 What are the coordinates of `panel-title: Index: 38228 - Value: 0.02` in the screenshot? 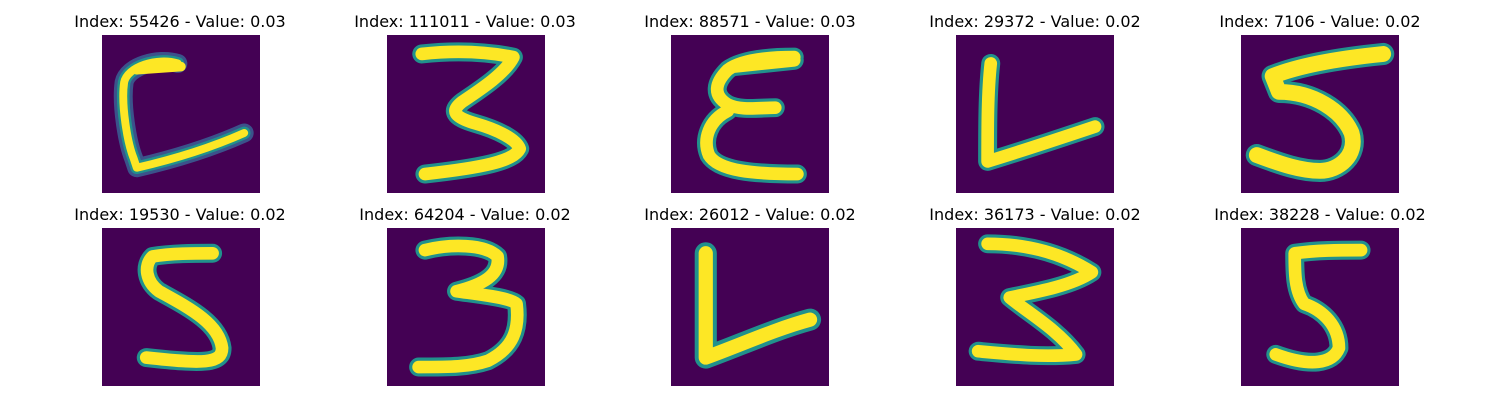 It's located at (1320, 214).